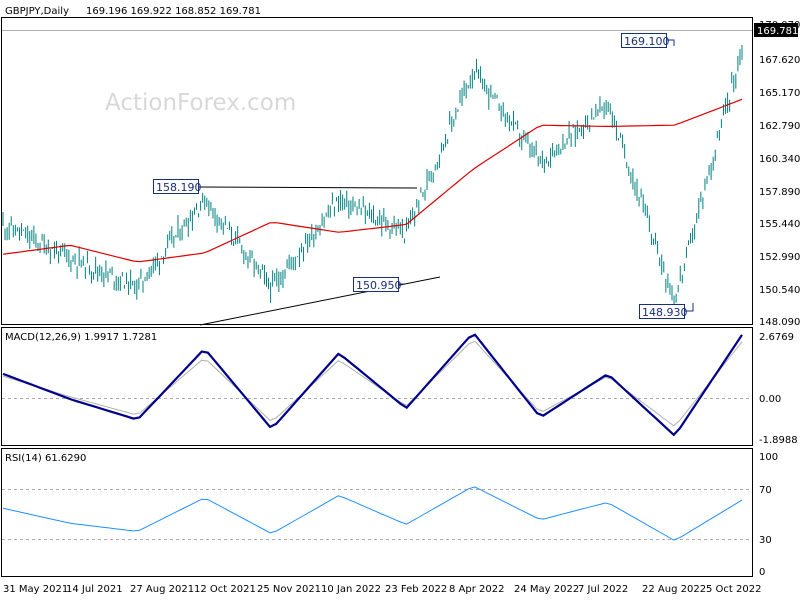 This screenshot has width=800, height=600. Describe the element at coordinates (689, 307) in the screenshot. I see `callout-148930-leader` at that location.